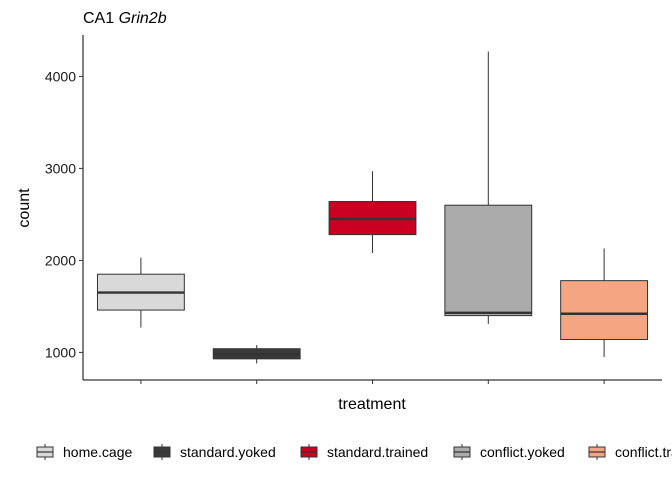  Describe the element at coordinates (60, 168) in the screenshot. I see `y-tick-label: 3000` at that location.